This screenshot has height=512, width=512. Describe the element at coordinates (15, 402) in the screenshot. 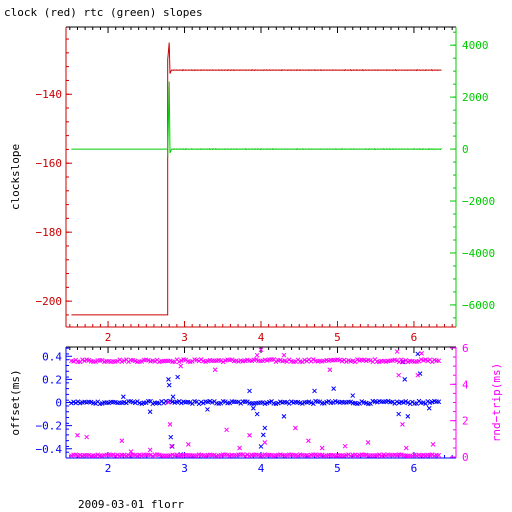

I see `y-axis-label: offset(ms)` at that location.